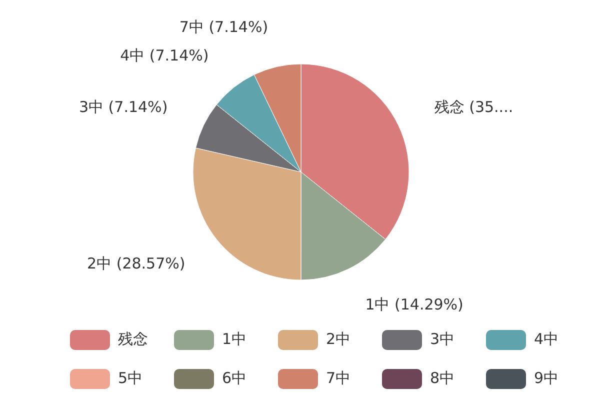 This screenshot has width=600, height=400. What do you see at coordinates (338, 339) in the screenshot?
I see `legend-label: 2中` at bounding box center [338, 339].